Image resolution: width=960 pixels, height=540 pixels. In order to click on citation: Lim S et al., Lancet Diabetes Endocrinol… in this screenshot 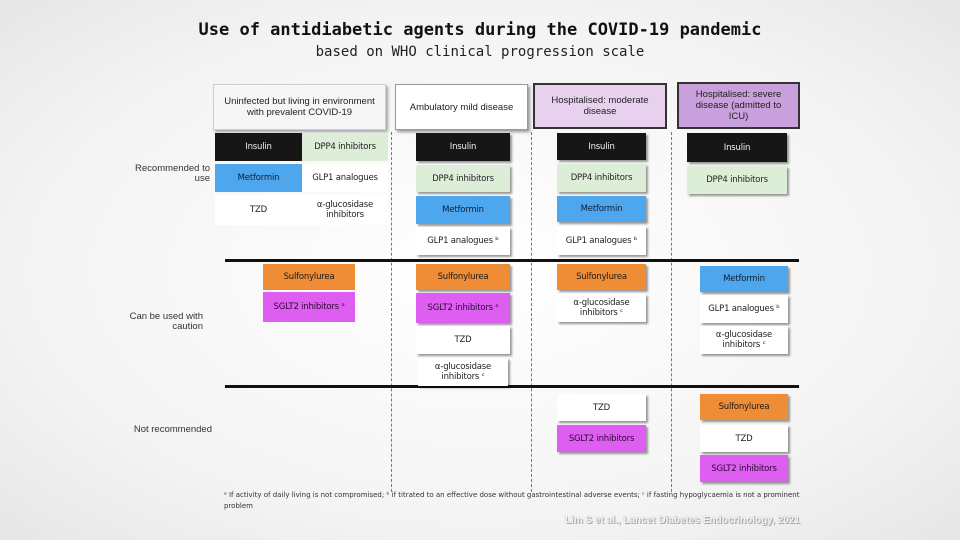, I will do `click(682, 520)`.